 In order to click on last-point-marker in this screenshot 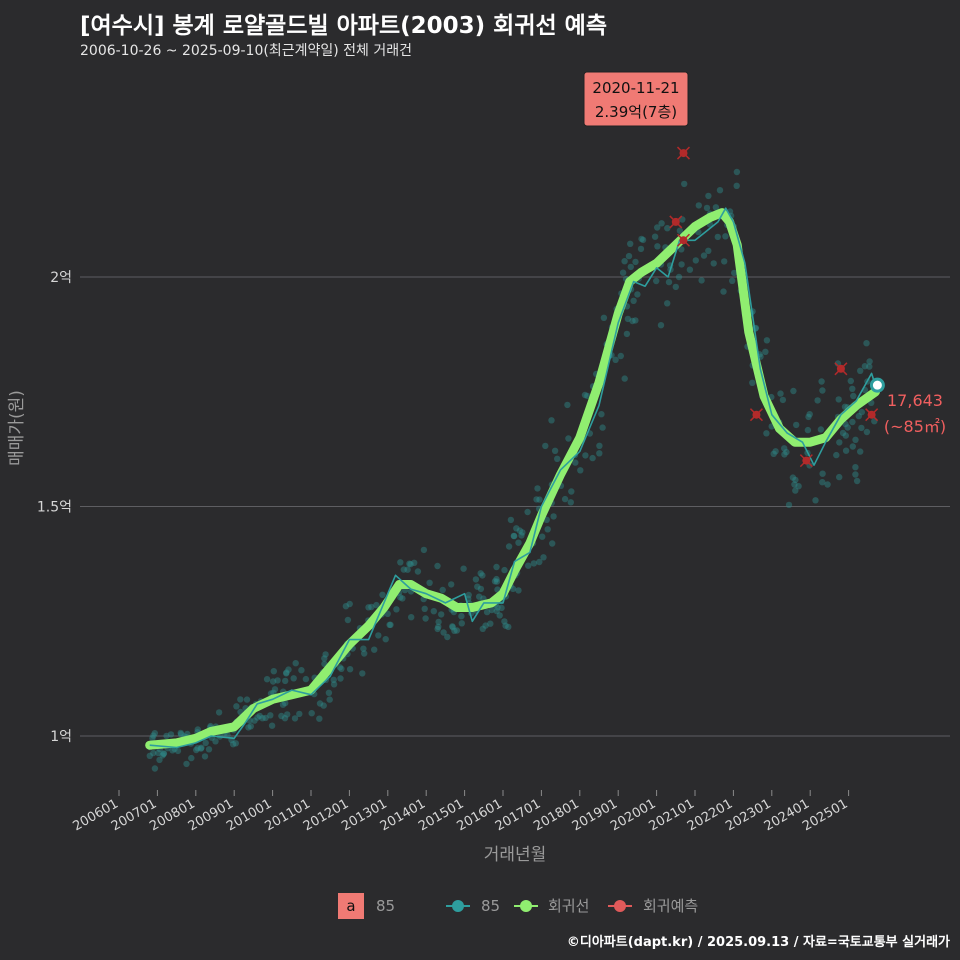, I will do `click(877, 385)`.